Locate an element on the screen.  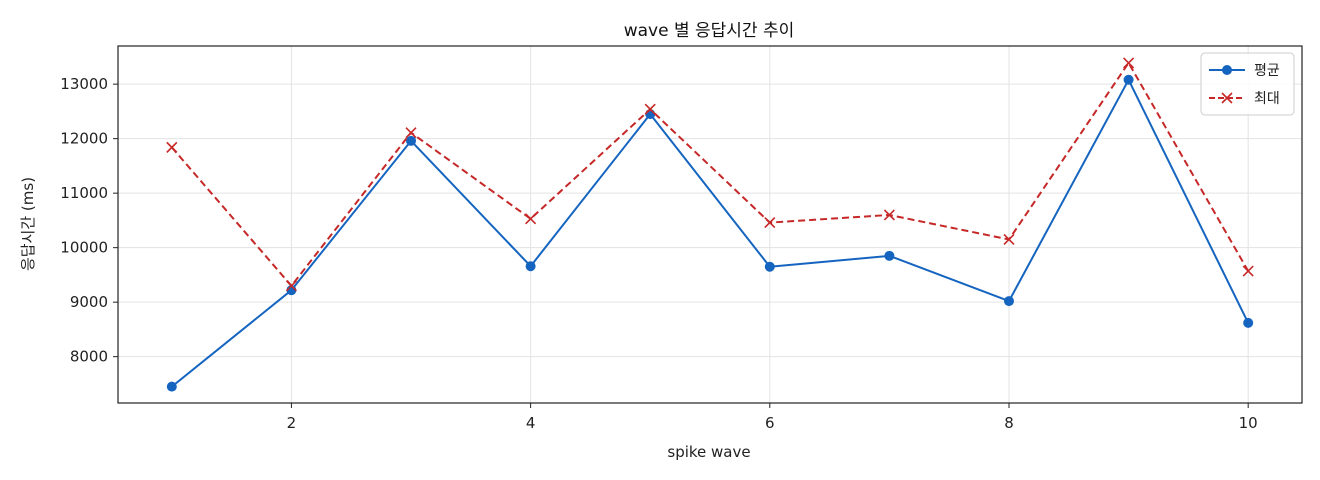
x-tick-label: 4 is located at coordinates (531, 423).